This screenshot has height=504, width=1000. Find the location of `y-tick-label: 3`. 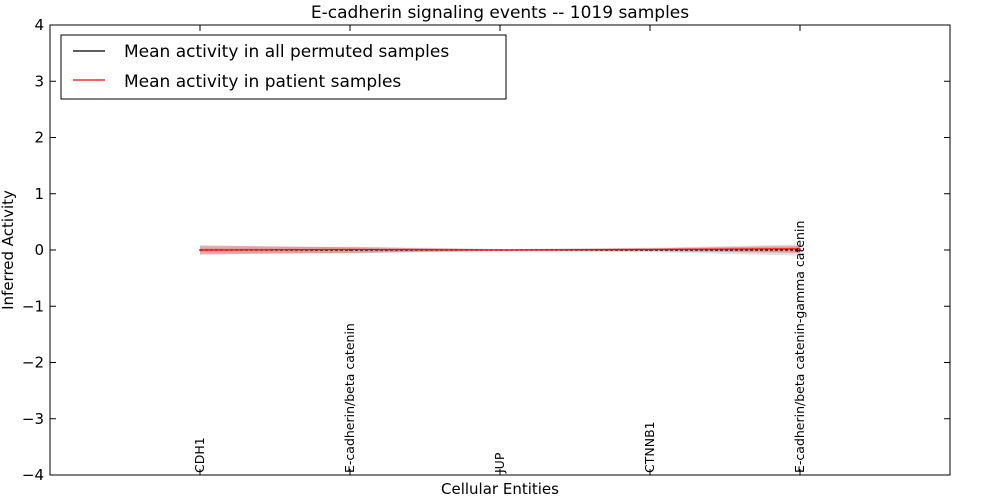

y-tick-label: 3 is located at coordinates (39, 81).